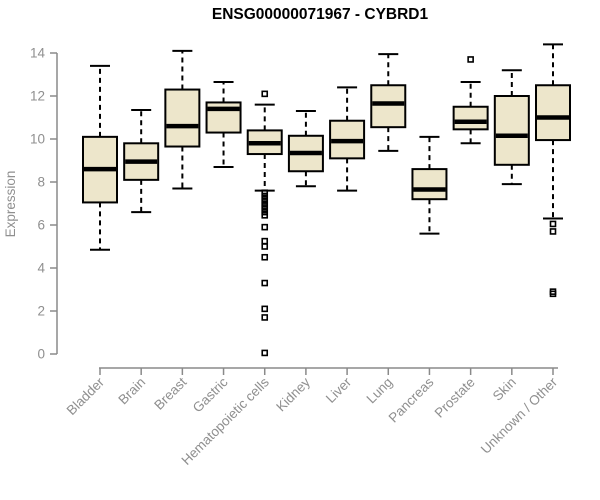  What do you see at coordinates (41, 182) in the screenshot?
I see `y-tick-label: 8` at bounding box center [41, 182].